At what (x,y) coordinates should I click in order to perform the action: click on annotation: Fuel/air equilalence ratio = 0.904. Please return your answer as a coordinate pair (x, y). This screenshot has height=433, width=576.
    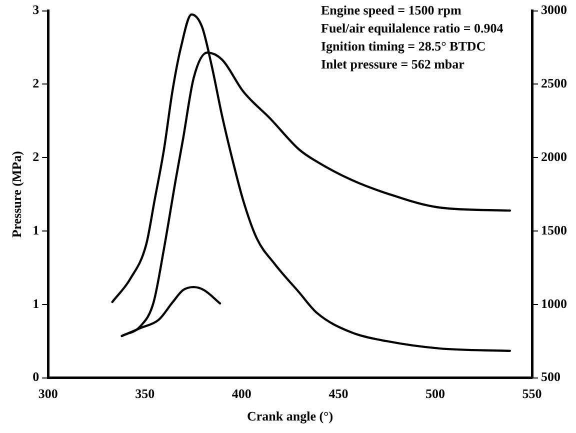
    Looking at the image, I should click on (412, 28).